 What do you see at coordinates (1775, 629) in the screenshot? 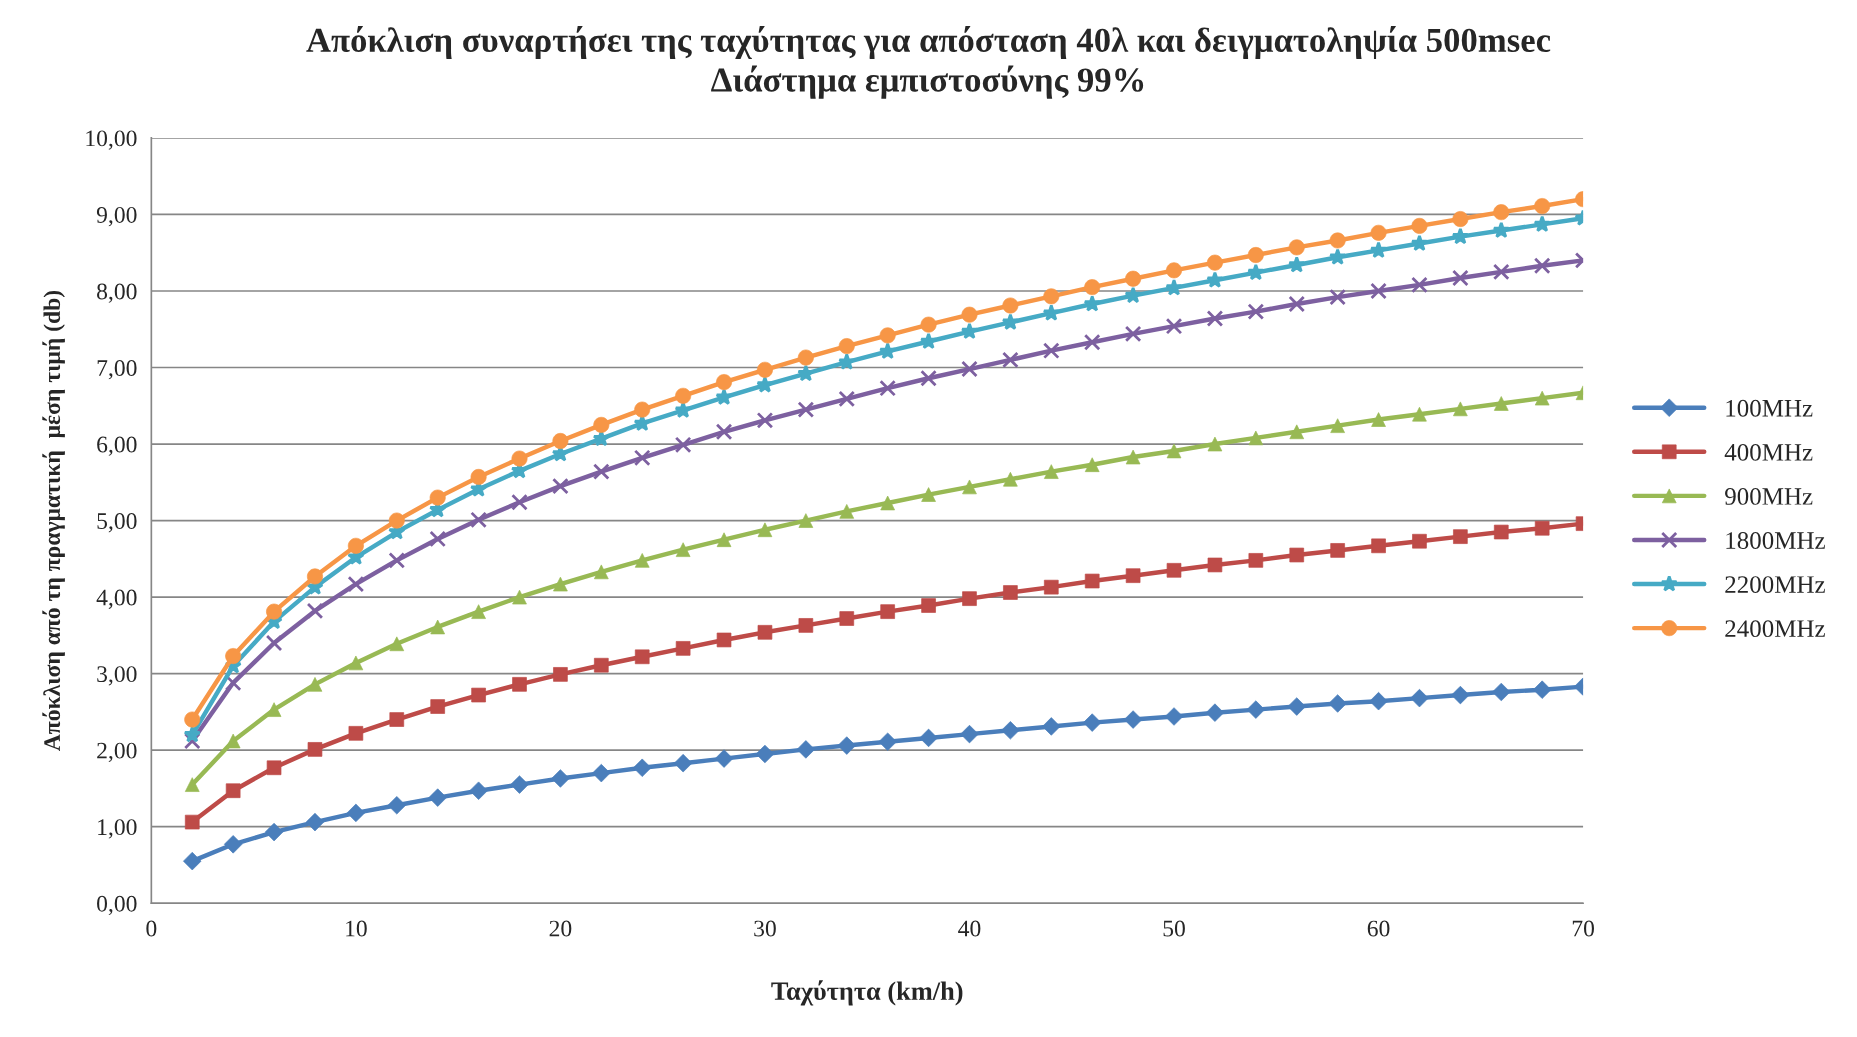
I see `legend-label: 2400MHz` at bounding box center [1775, 629].